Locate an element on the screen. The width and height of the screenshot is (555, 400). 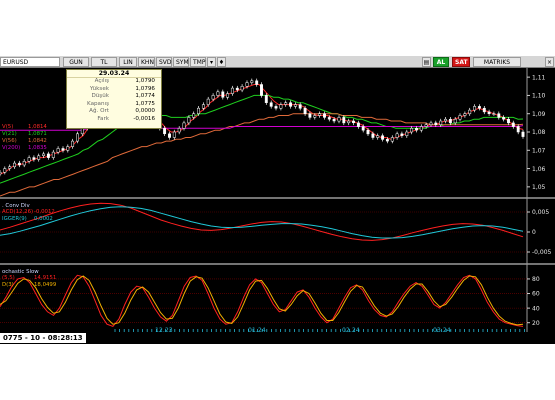
info-value-diff: -0,0016 is located at coordinates (144, 118).